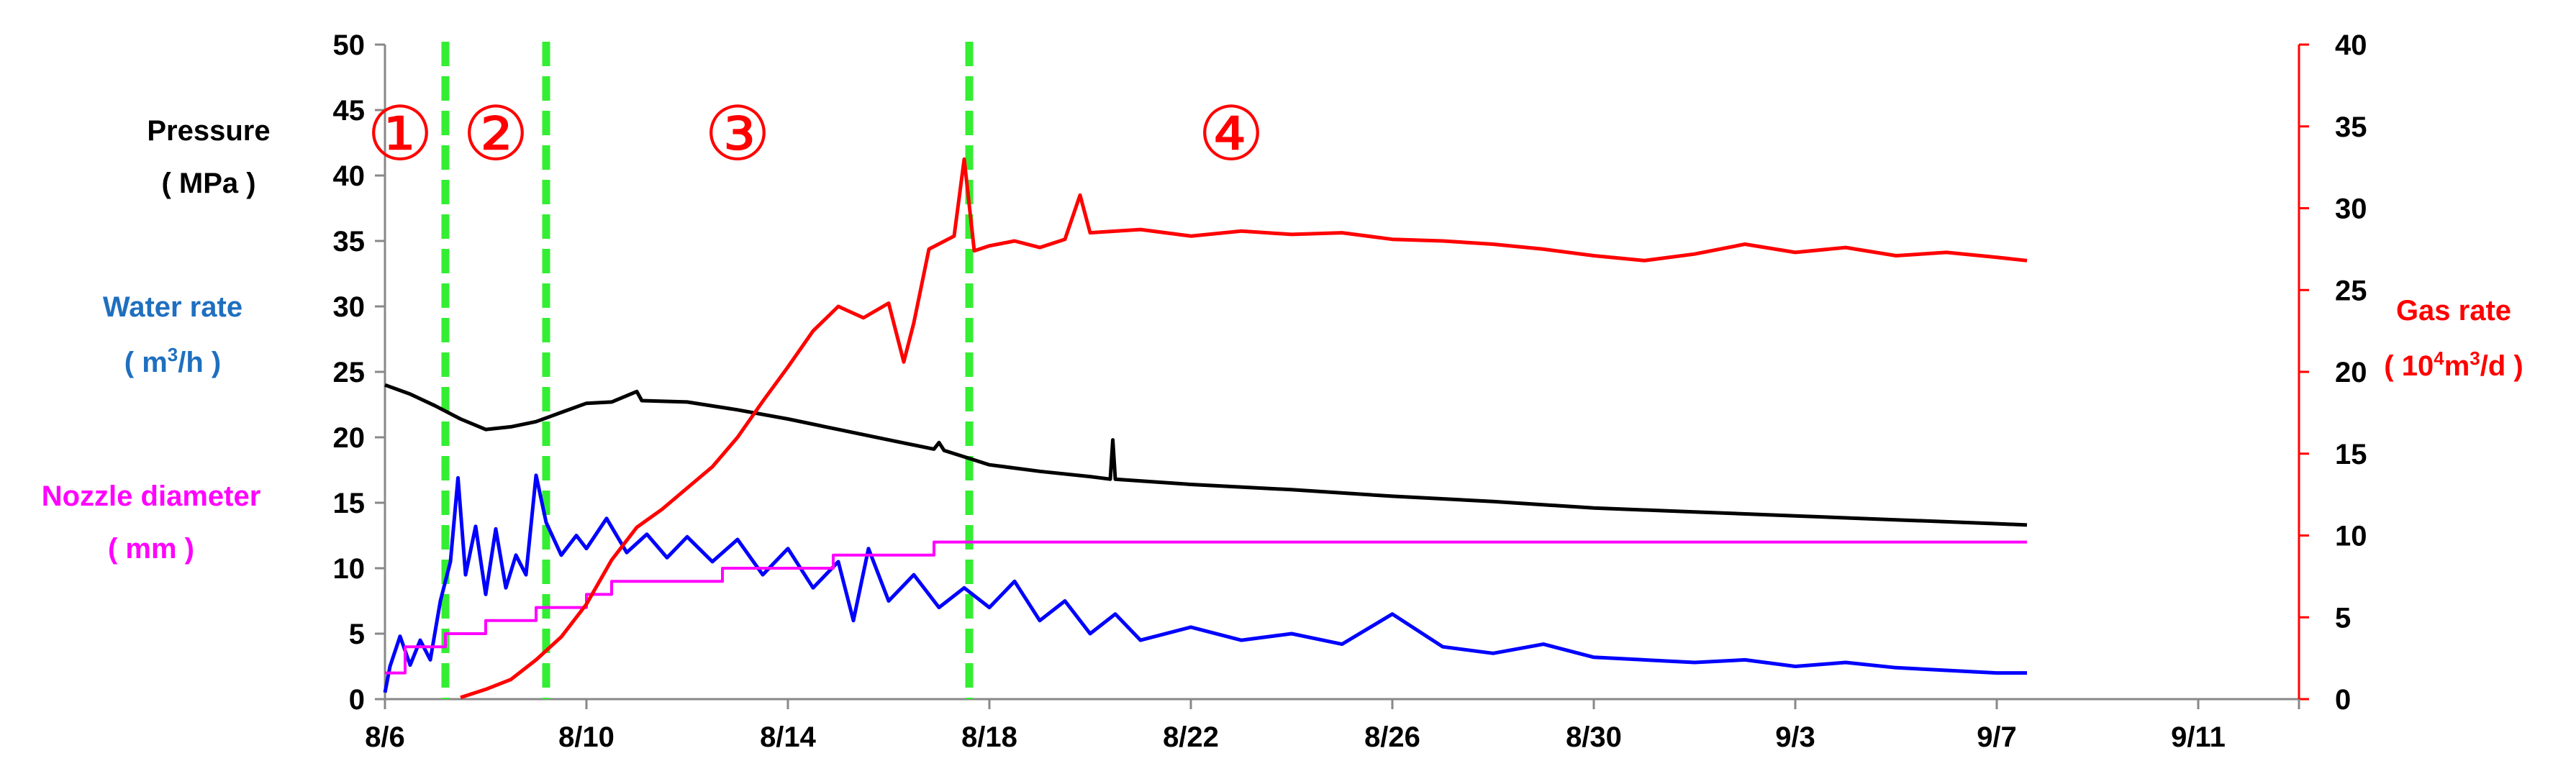  Describe the element at coordinates (737, 134) in the screenshot. I see `phase-label: ③` at that location.